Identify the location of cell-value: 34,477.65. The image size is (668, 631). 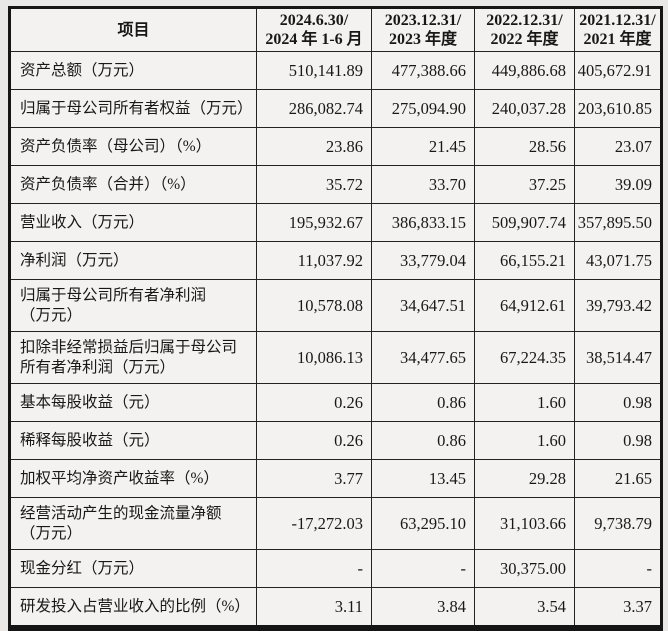
(423, 357).